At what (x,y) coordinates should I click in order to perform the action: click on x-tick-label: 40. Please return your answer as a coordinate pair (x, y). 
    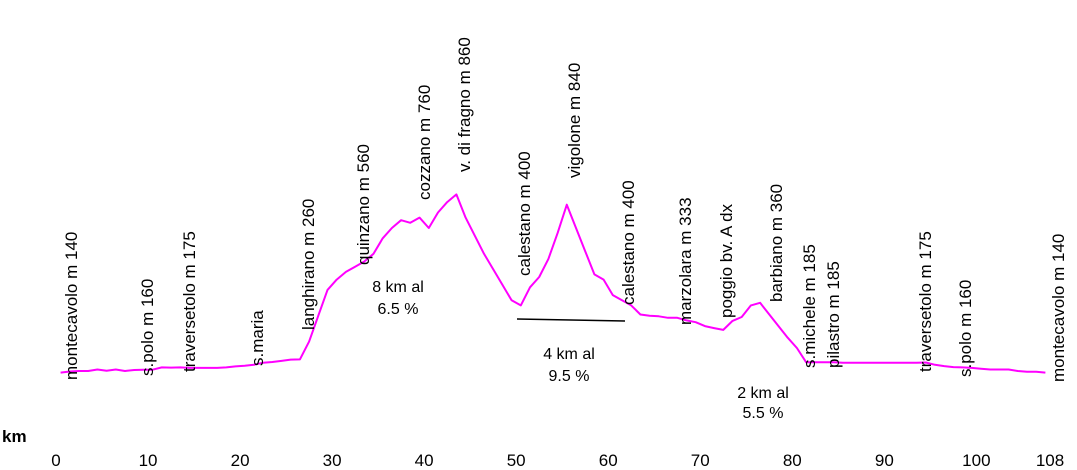
    Looking at the image, I should click on (424, 460).